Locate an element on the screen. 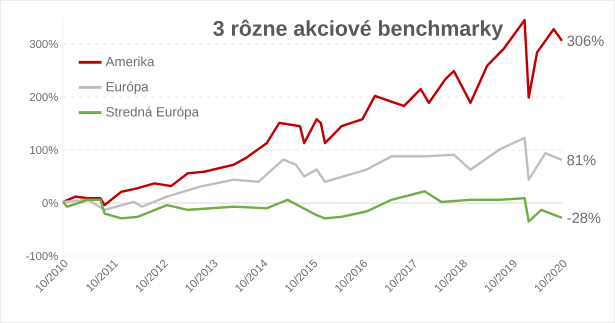 This screenshot has height=323, width=615. y-tick-label: -100% is located at coordinates (42, 256).